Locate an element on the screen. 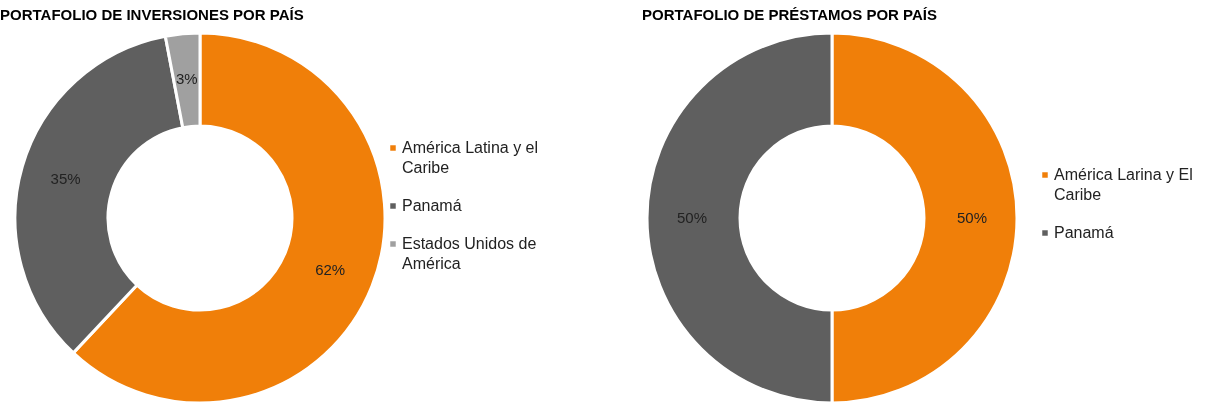  legend-label: Estados Unidos de América is located at coordinates (469, 253).